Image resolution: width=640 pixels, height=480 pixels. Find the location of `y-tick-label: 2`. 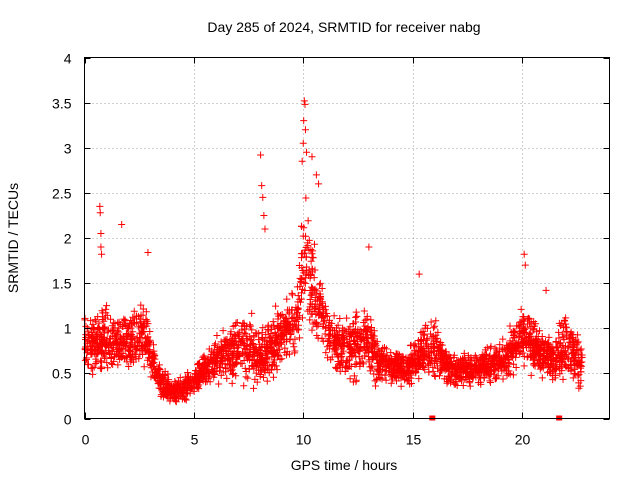

y-tick-label: 2 is located at coordinates (68, 239).